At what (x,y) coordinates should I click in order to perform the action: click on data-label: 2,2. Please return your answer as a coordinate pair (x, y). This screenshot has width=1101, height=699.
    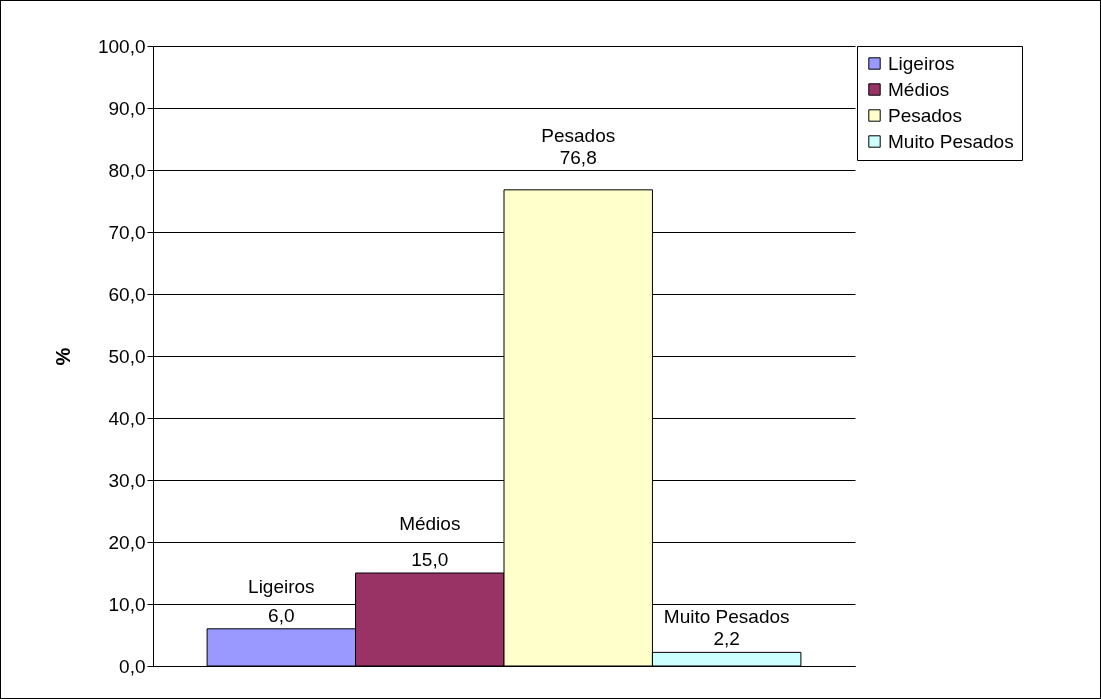
    Looking at the image, I should click on (726, 639).